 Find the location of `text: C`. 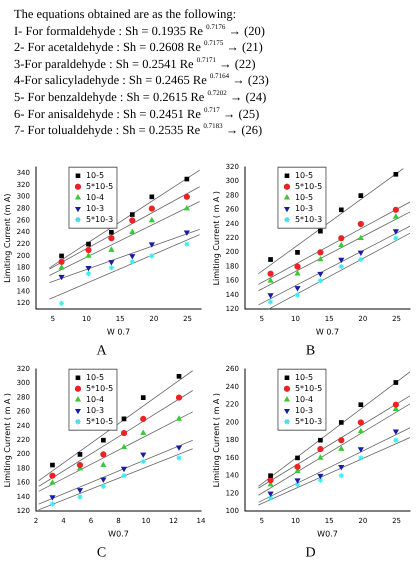

text: C is located at coordinates (101, 552).